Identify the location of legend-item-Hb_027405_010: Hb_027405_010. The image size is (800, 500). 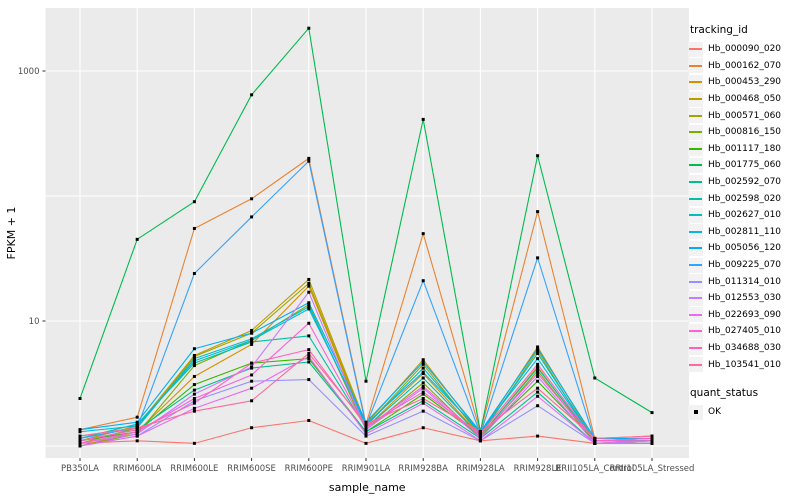
(744, 331).